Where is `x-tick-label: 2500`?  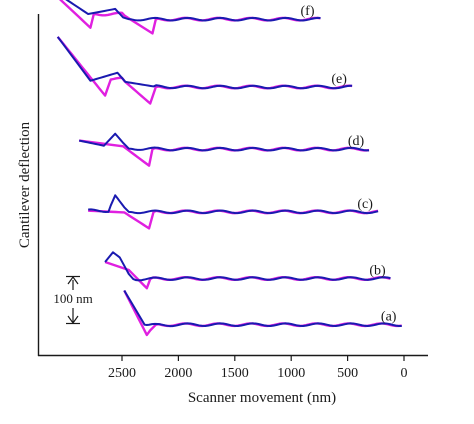 x-tick-label: 2500 is located at coordinates (122, 373).